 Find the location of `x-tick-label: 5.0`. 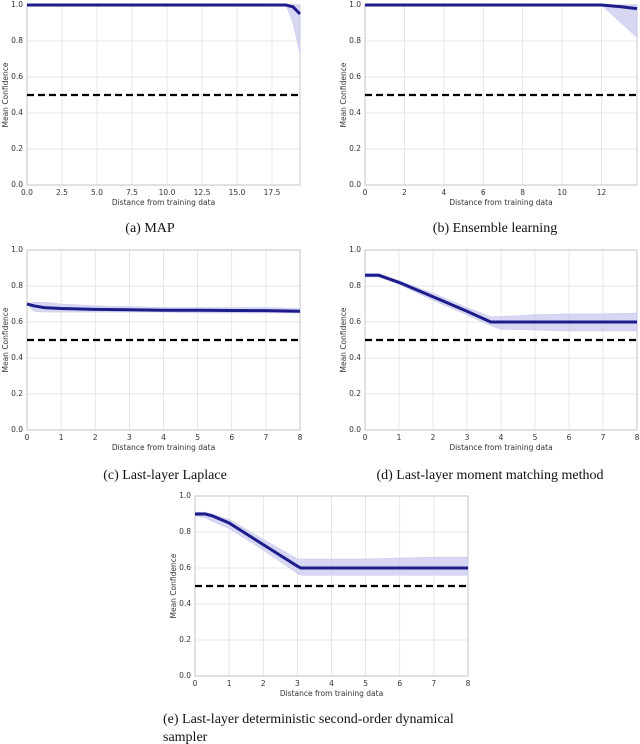

x-tick-label: 5.0 is located at coordinates (97, 192).